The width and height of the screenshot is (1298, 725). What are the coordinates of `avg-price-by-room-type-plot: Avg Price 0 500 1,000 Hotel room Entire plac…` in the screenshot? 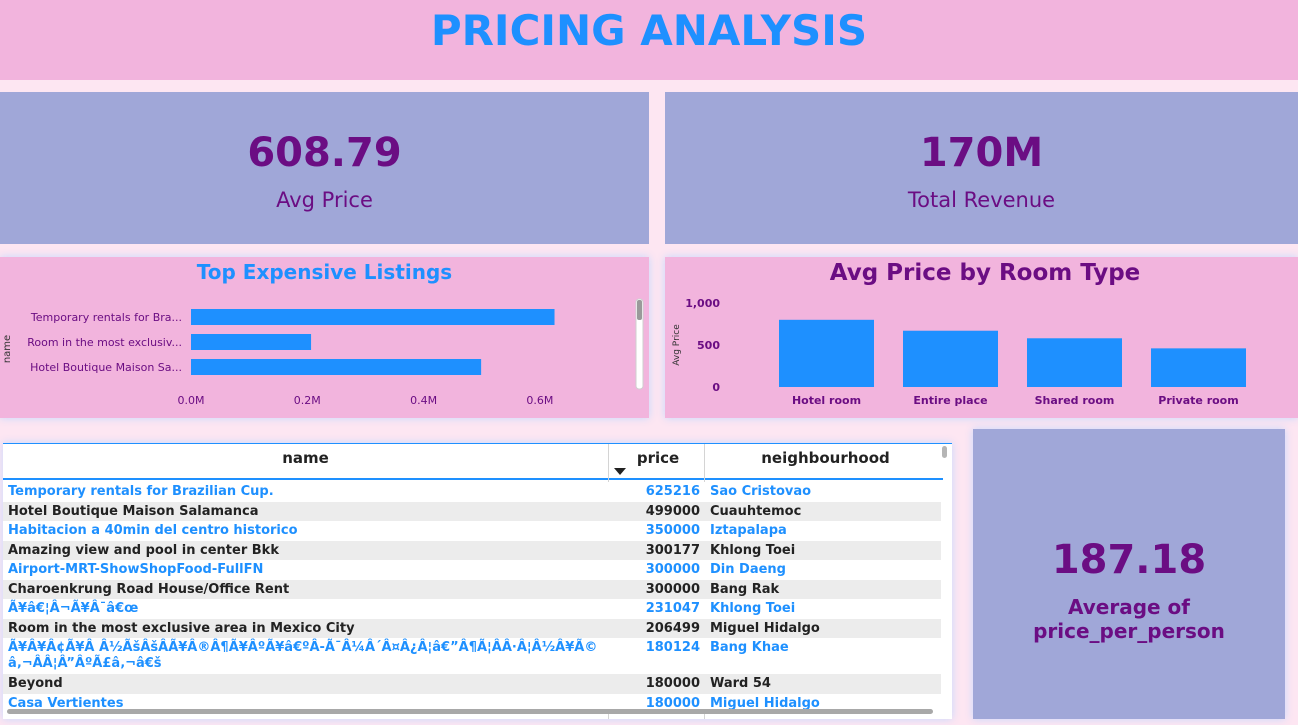 It's located at (959, 352).